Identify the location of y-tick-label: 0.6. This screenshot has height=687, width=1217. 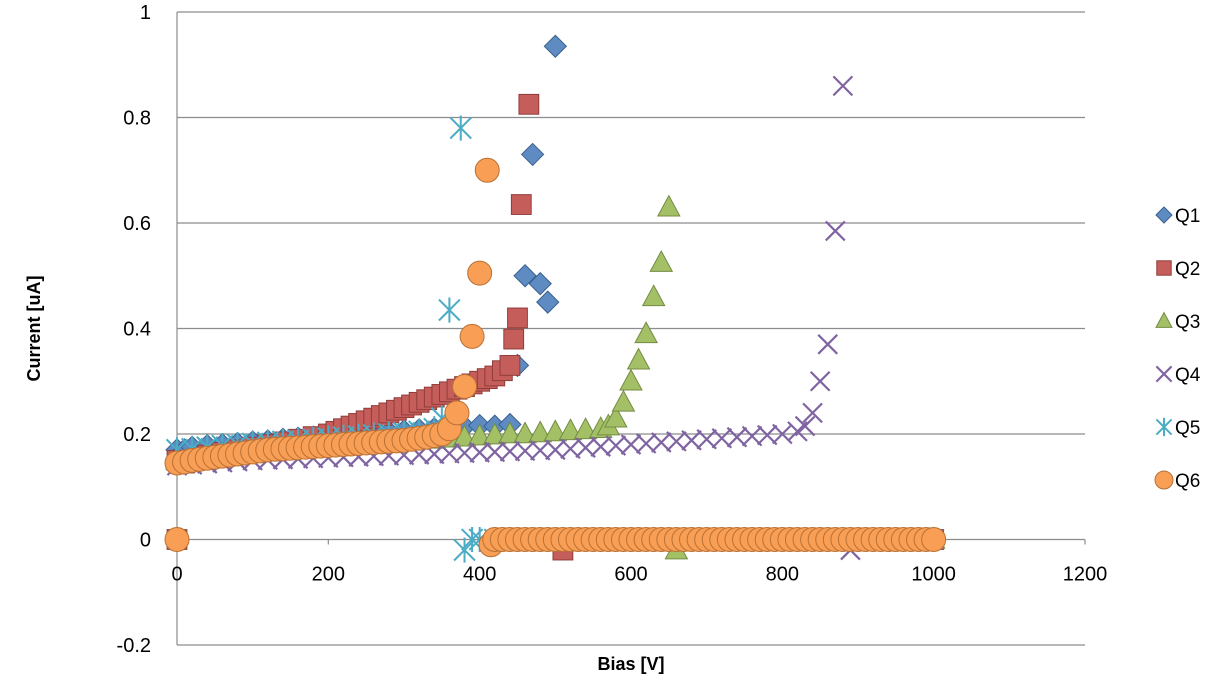
(137, 224).